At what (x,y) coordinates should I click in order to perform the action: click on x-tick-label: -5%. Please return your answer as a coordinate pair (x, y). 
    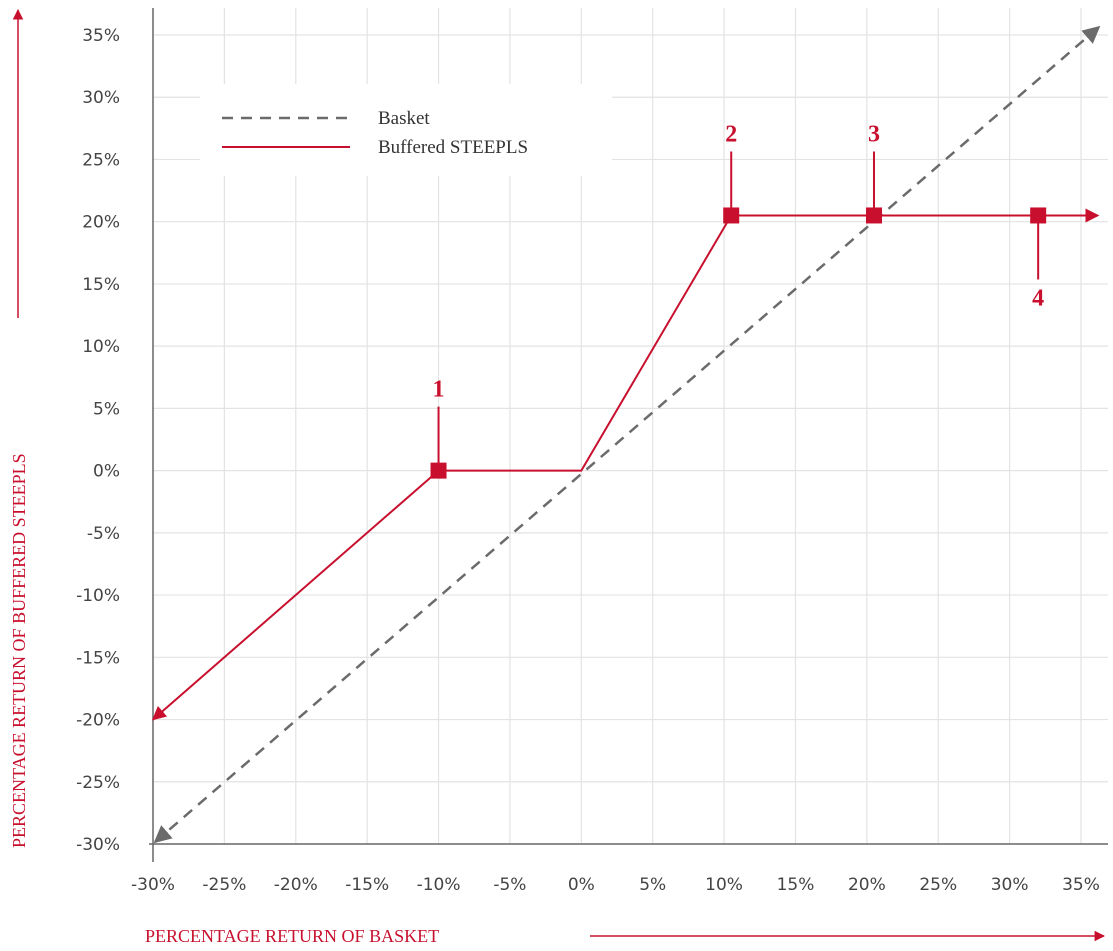
    Looking at the image, I should click on (509, 885).